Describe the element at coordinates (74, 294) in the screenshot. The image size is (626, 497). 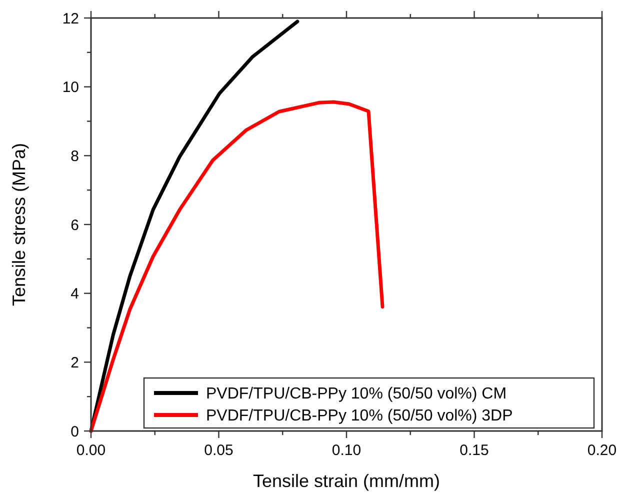
I see `y-tick-label: 4` at that location.